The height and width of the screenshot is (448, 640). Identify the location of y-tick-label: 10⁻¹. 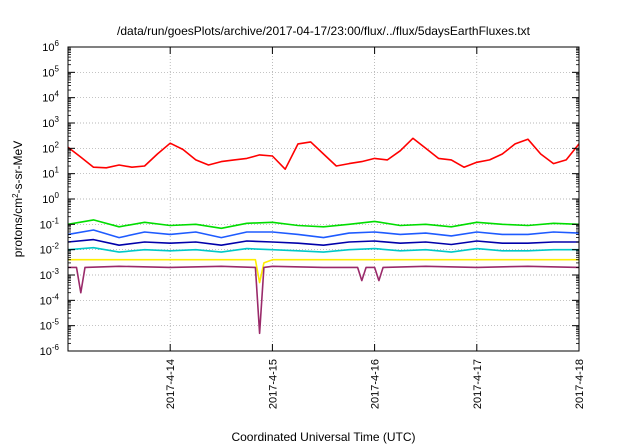
(50, 223).